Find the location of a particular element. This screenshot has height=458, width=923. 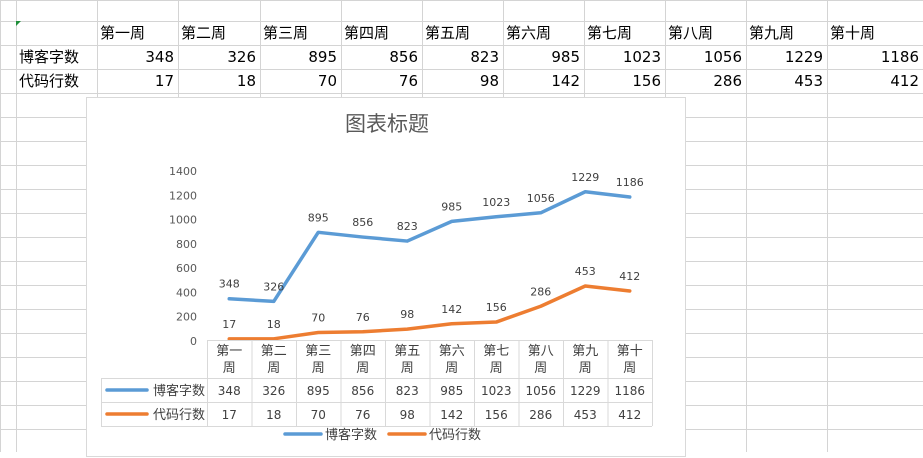

table-value: 98 is located at coordinates (407, 415).